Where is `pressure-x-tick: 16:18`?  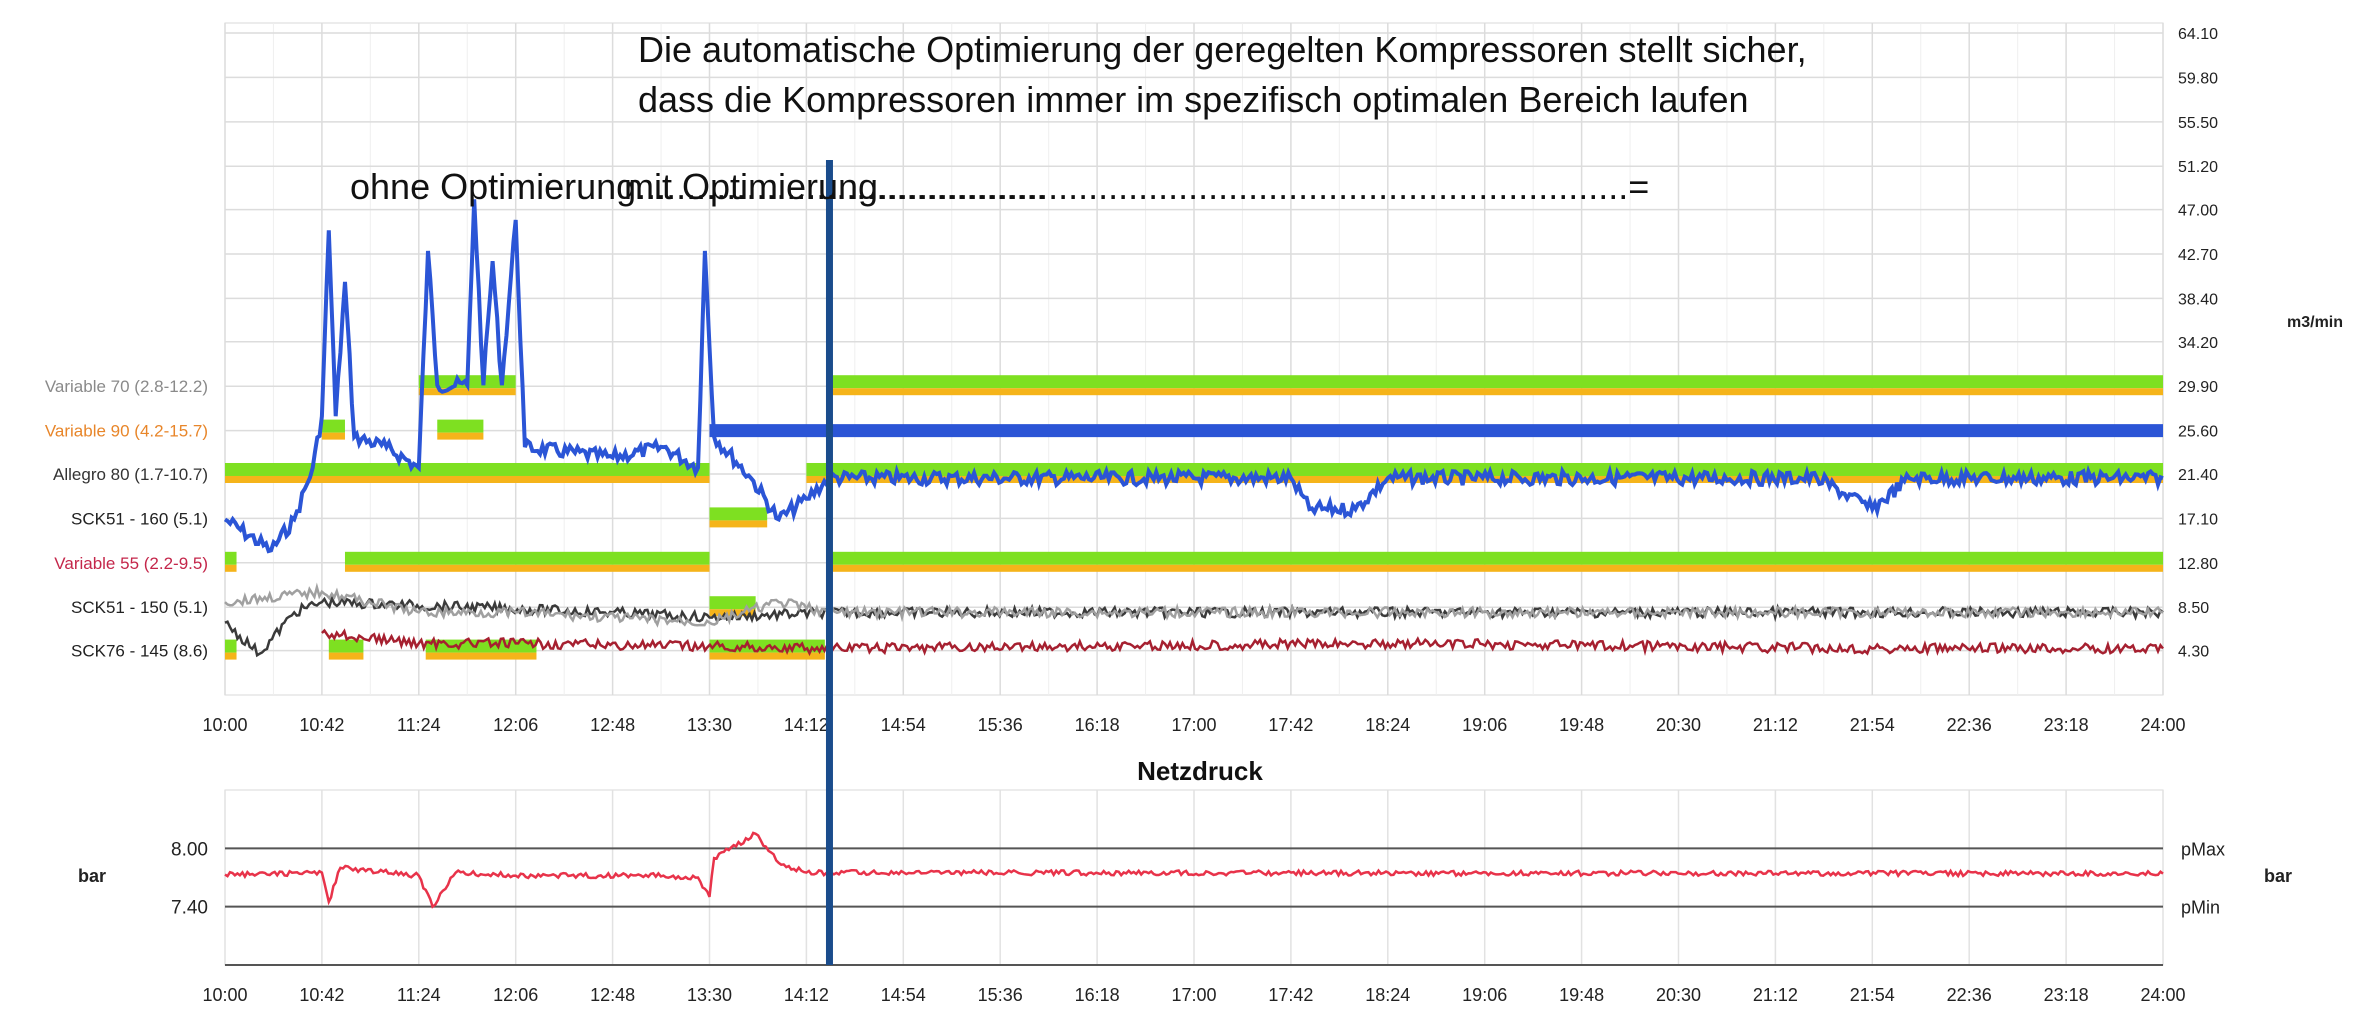
pressure-x-tick: 16:18 is located at coordinates (1097, 995).